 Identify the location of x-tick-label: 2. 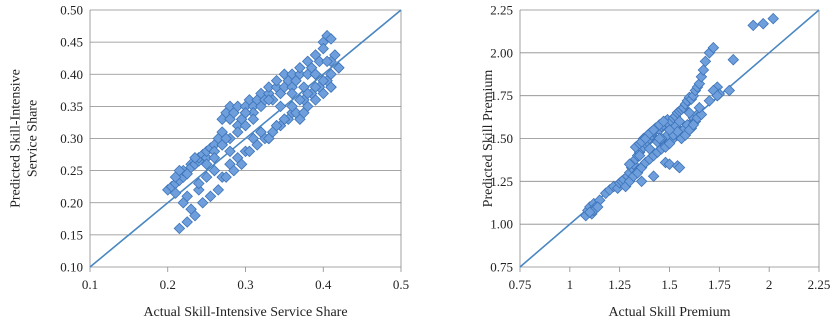
(769, 284).